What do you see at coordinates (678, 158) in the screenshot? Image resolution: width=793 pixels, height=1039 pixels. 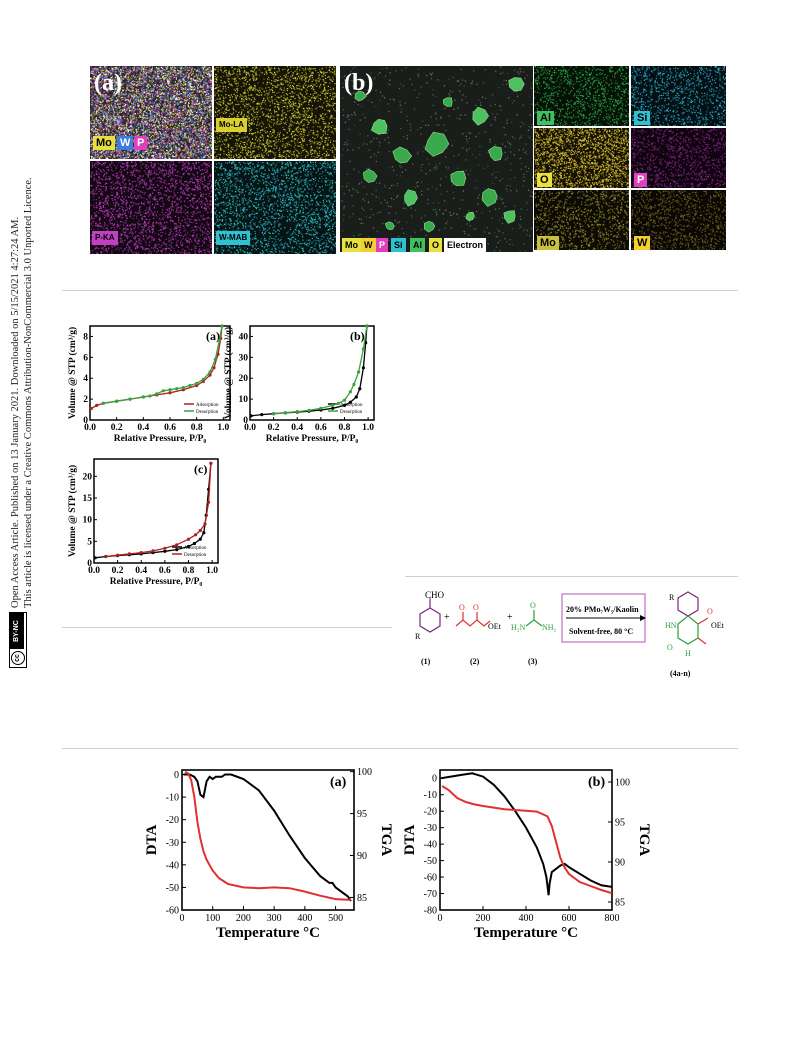 I see `map-b-tile-p-texture` at bounding box center [678, 158].